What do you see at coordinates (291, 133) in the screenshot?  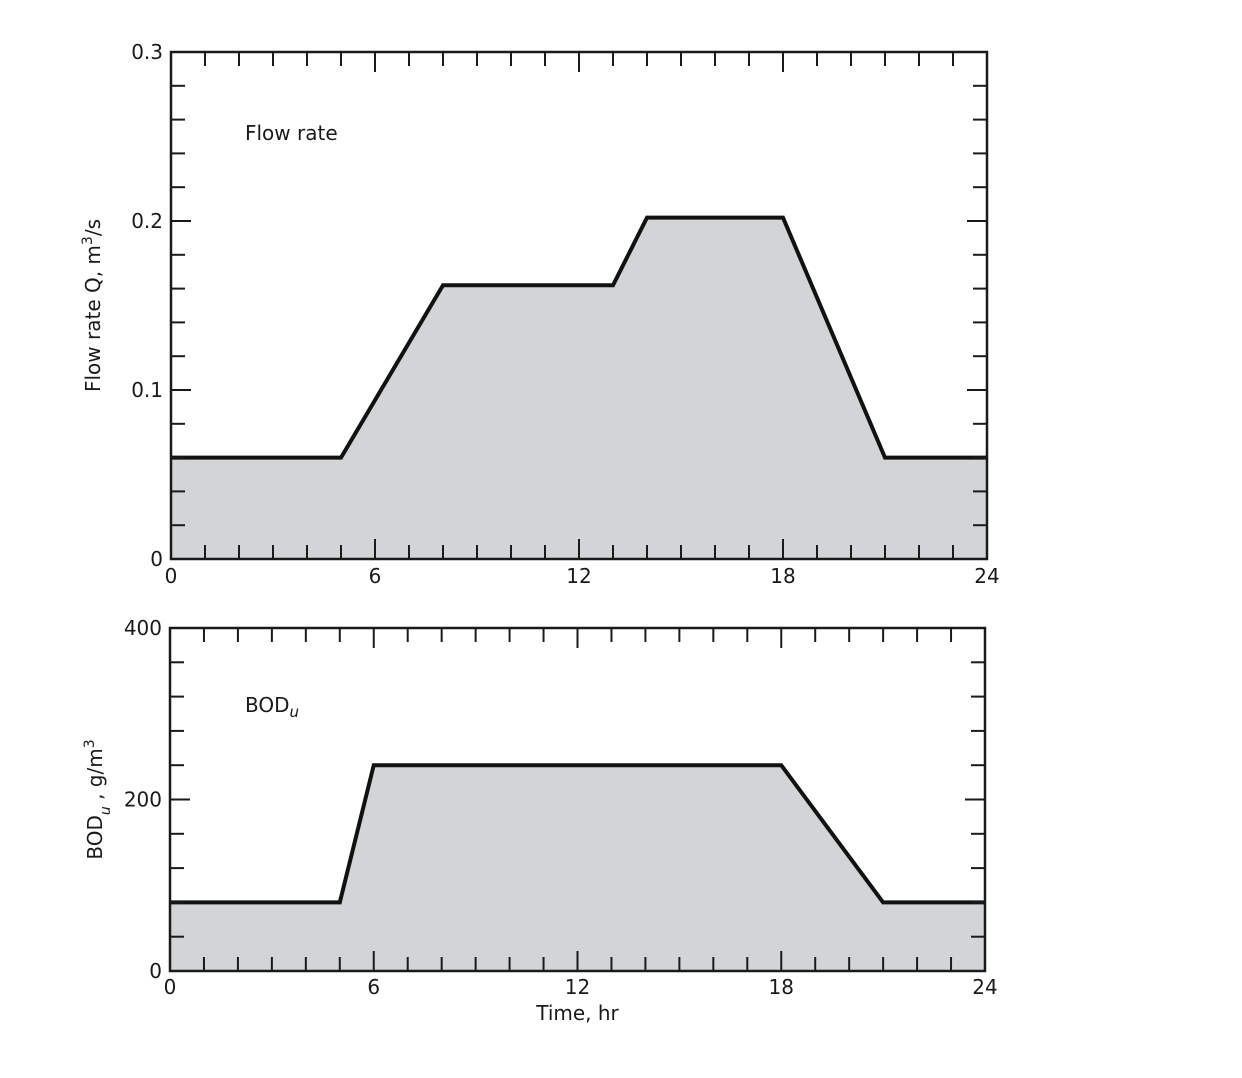 I see `panel-annotation: Flow rate` at bounding box center [291, 133].